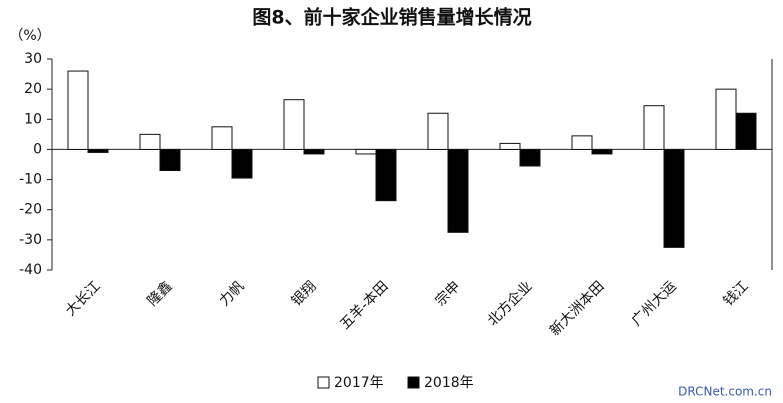 This screenshot has width=783, height=403. Describe the element at coordinates (30, 240) in the screenshot. I see `y-tick-label: -30` at that location.